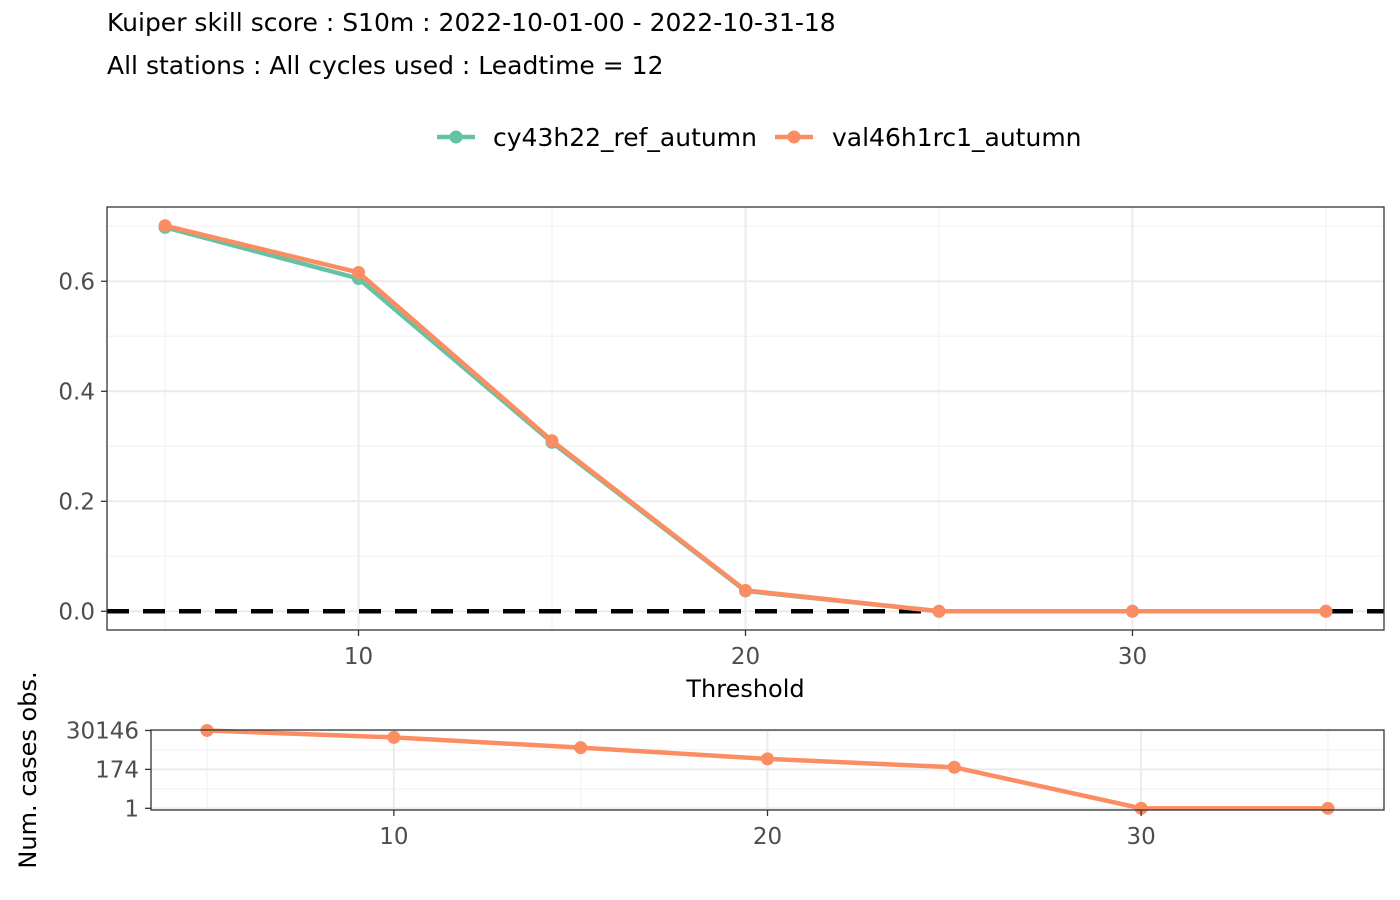 The image size is (1400, 900). What do you see at coordinates (76, 392) in the screenshot?
I see `y-tick-label: 0.4` at bounding box center [76, 392].